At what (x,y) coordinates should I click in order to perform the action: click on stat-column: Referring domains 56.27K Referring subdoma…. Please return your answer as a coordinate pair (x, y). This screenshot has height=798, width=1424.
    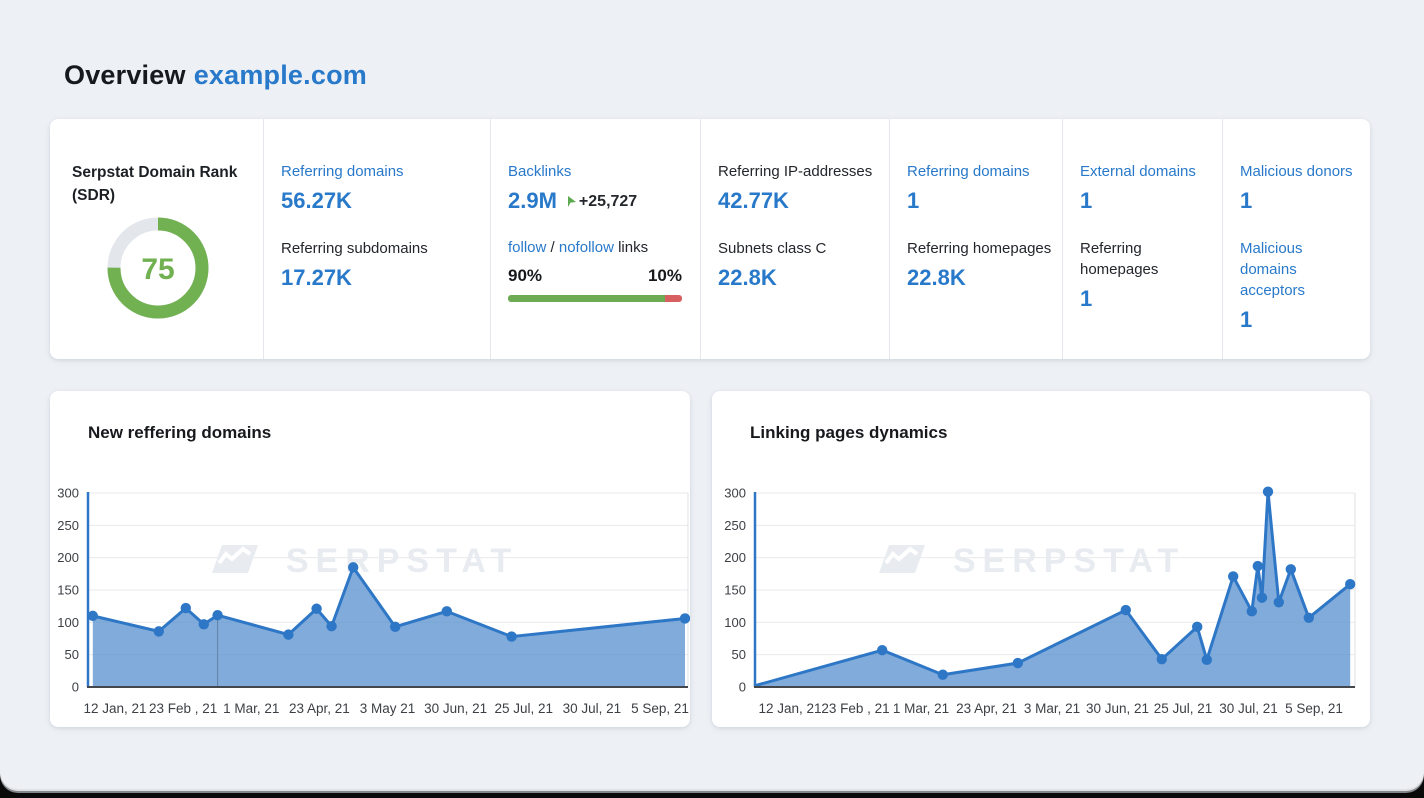
    Looking at the image, I should click on (376, 239).